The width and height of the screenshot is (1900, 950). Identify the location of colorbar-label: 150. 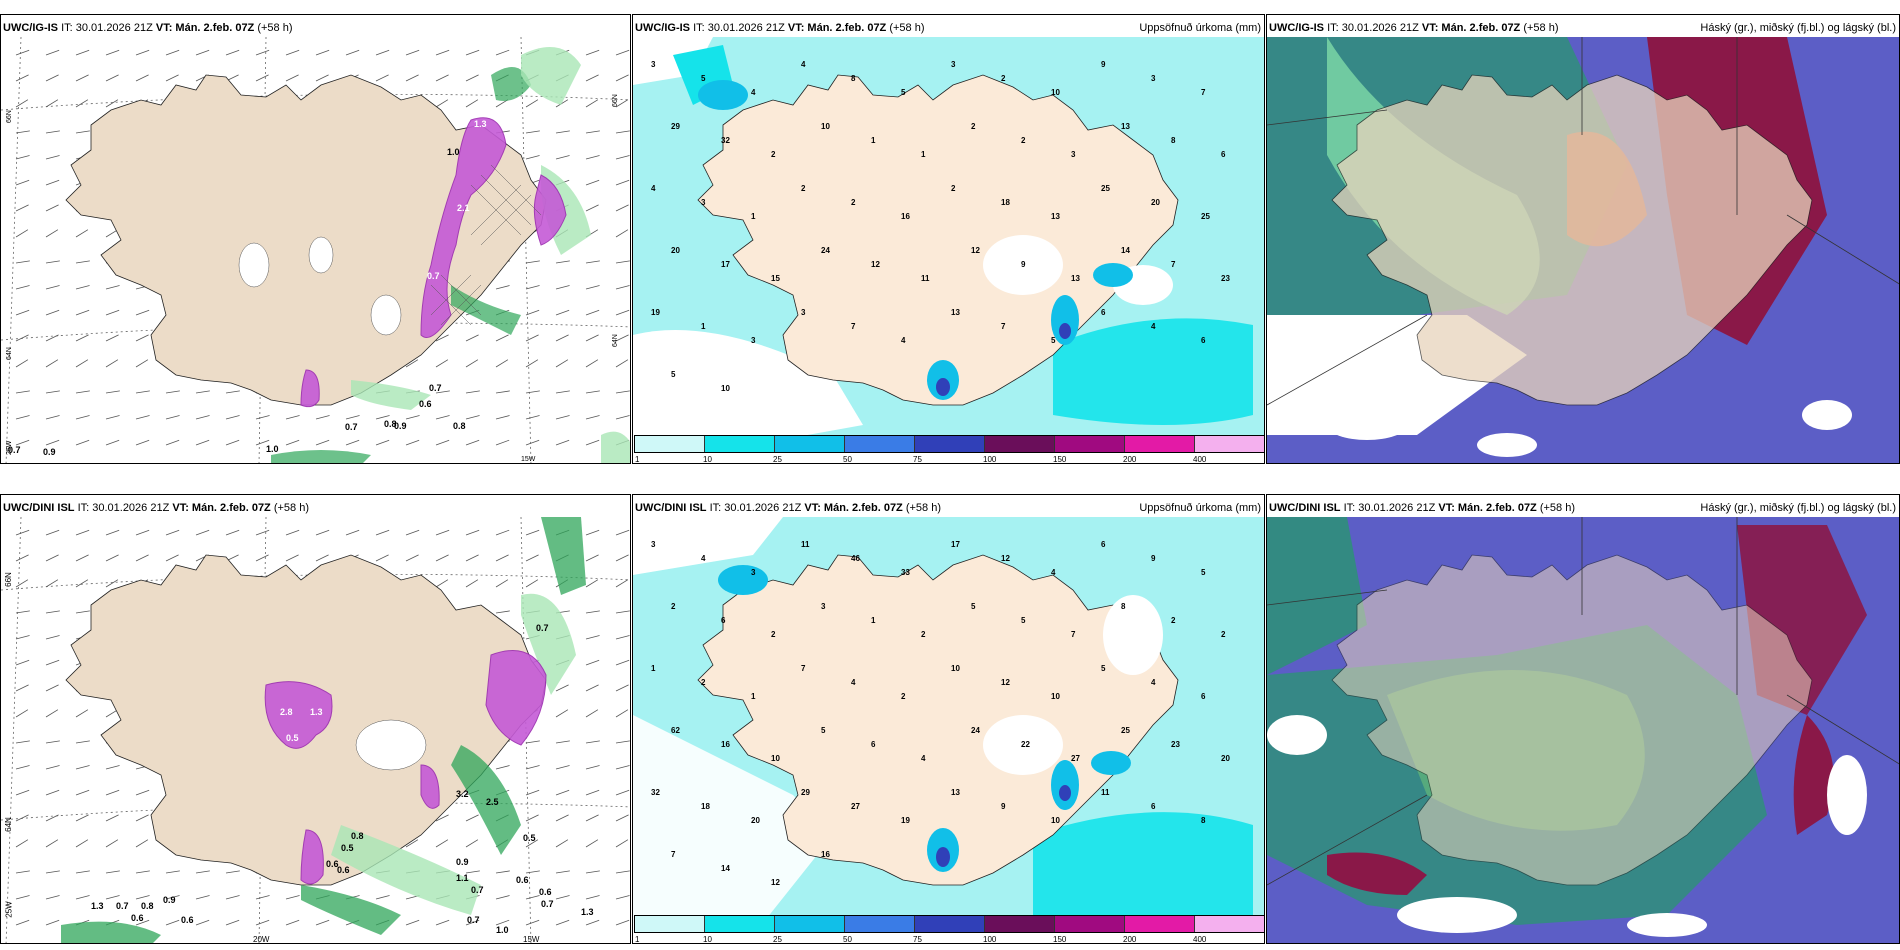
(1060, 459).